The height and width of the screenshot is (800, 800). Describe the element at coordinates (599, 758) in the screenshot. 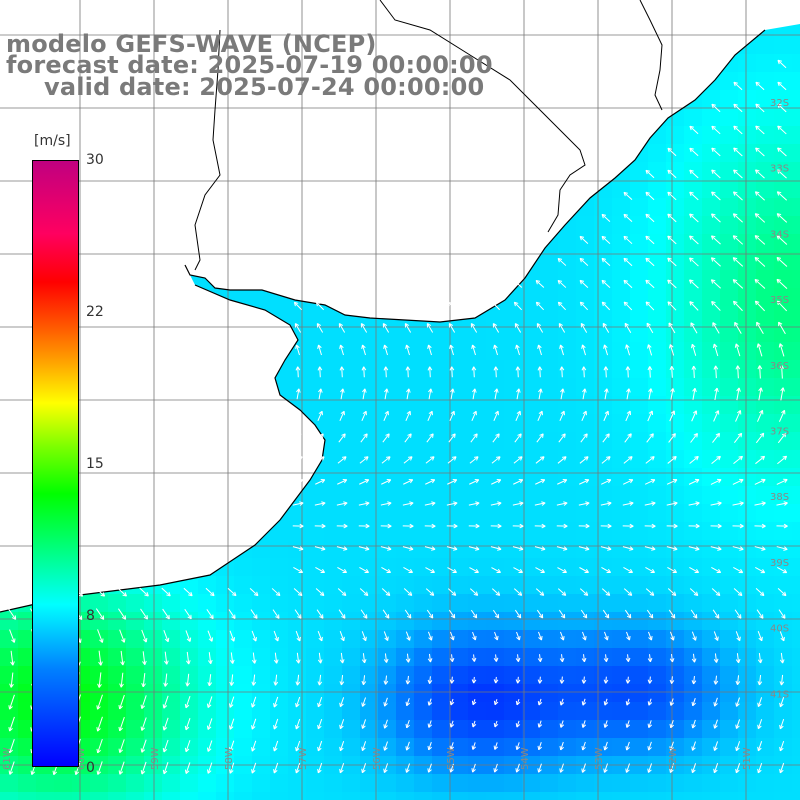

I see `lon-label: 53W` at that location.